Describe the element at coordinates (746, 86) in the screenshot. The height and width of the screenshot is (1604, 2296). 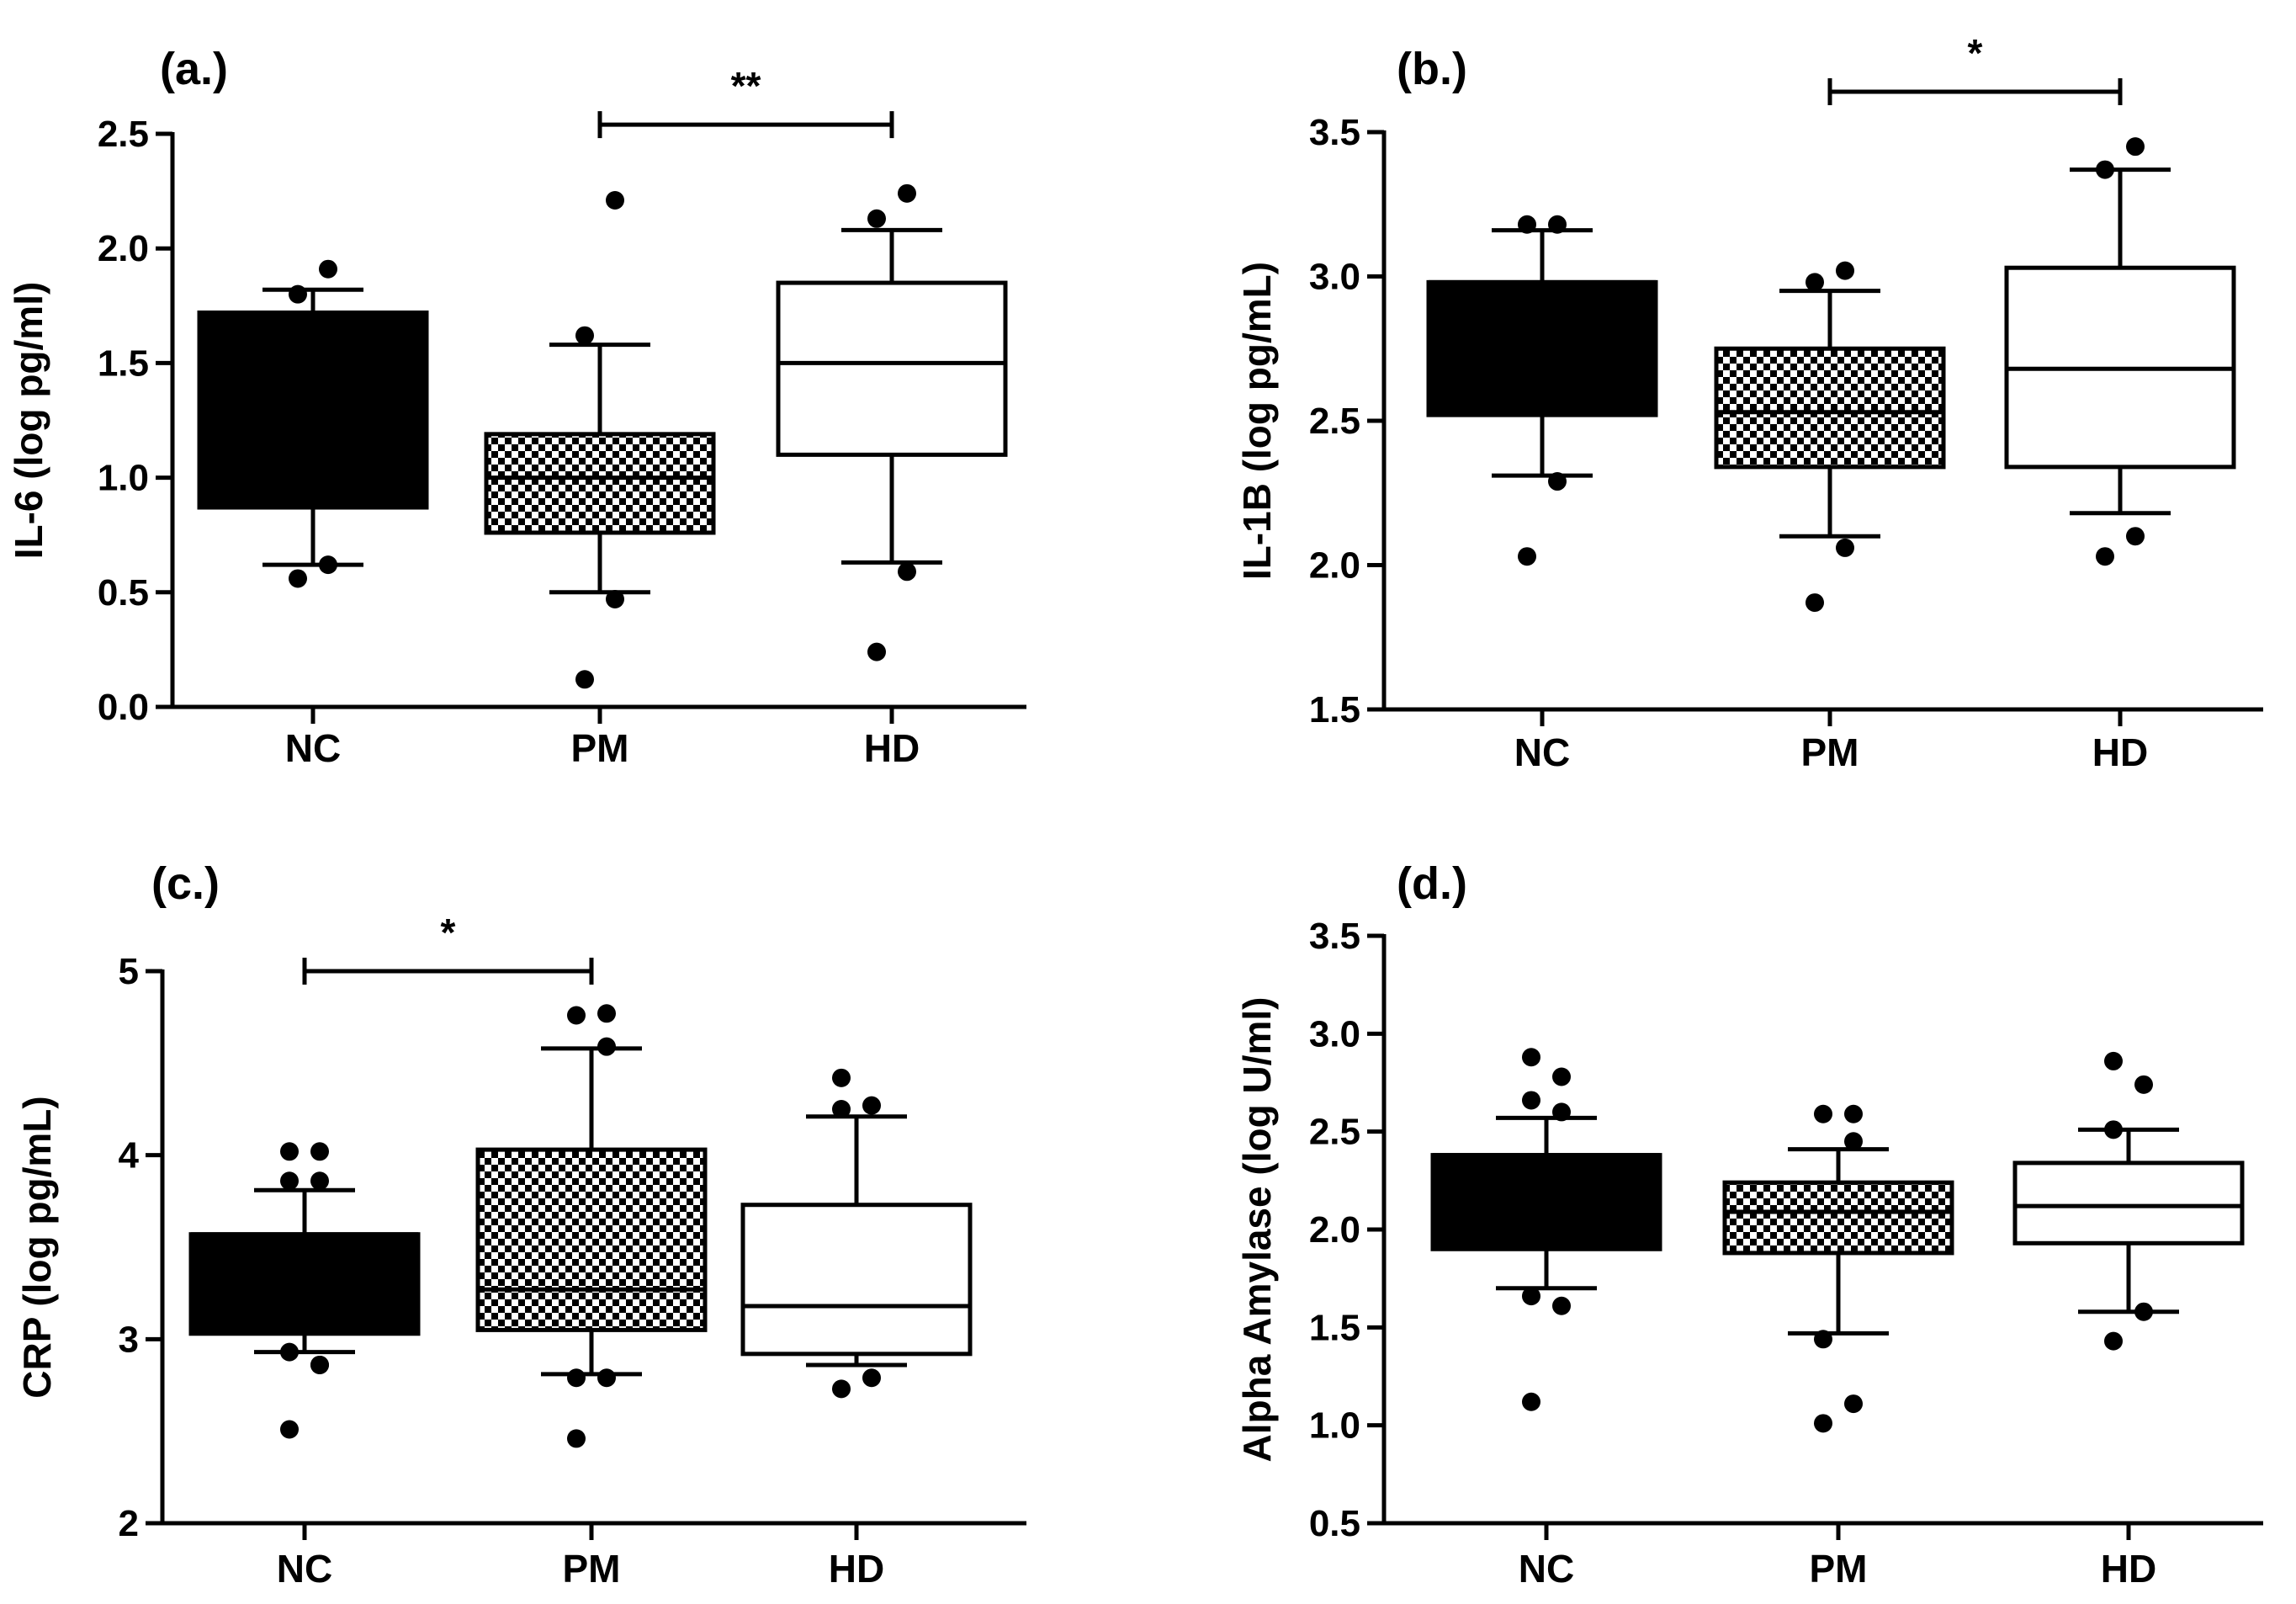
I see `significance-label: **` at that location.